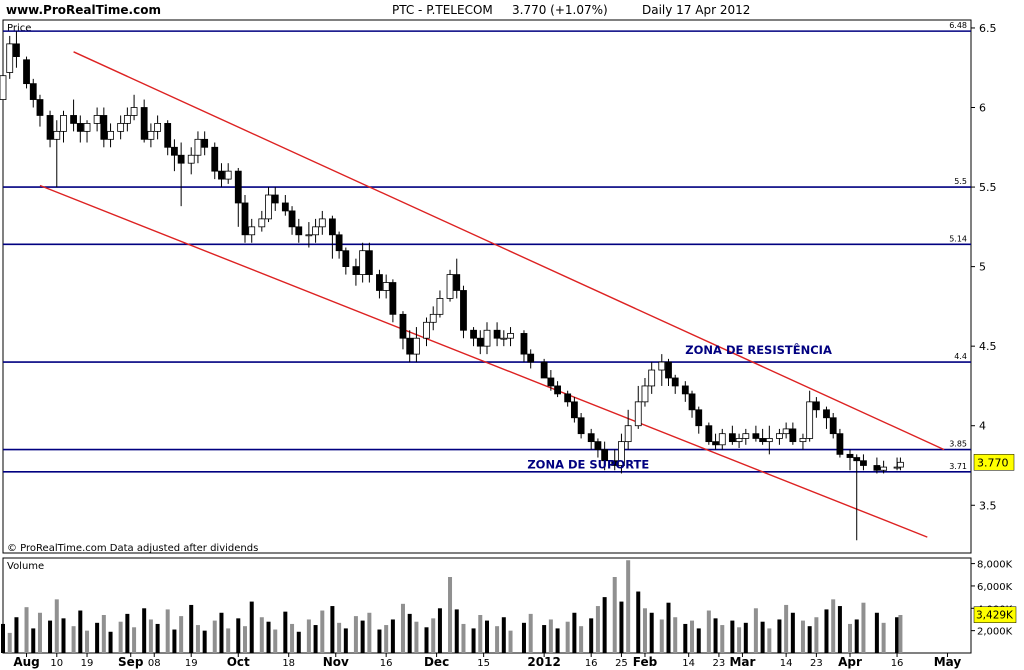  Describe the element at coordinates (543, 662) in the screenshot. I see `x-tick-label: 2012` at that location.